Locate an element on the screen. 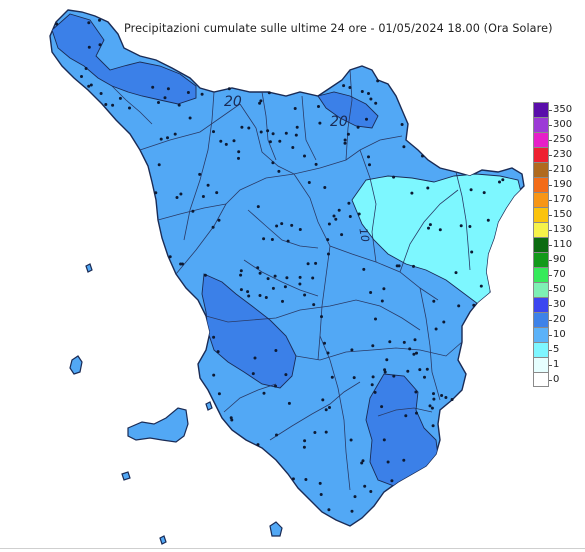  legend-label: 300 is located at coordinates (563, 124).